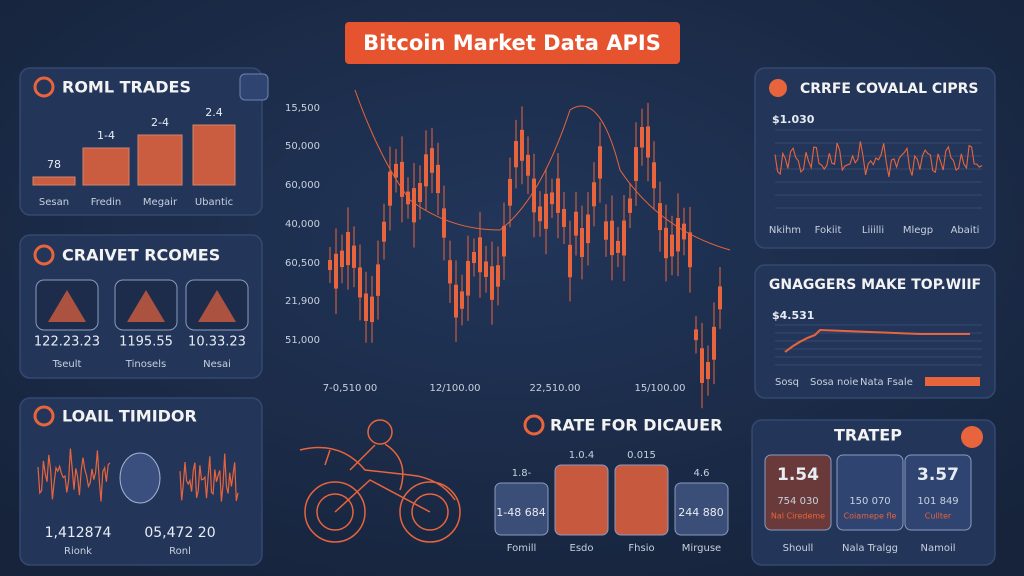  Describe the element at coordinates (54, 164) in the screenshot. I see `bar-label: 78` at that location.